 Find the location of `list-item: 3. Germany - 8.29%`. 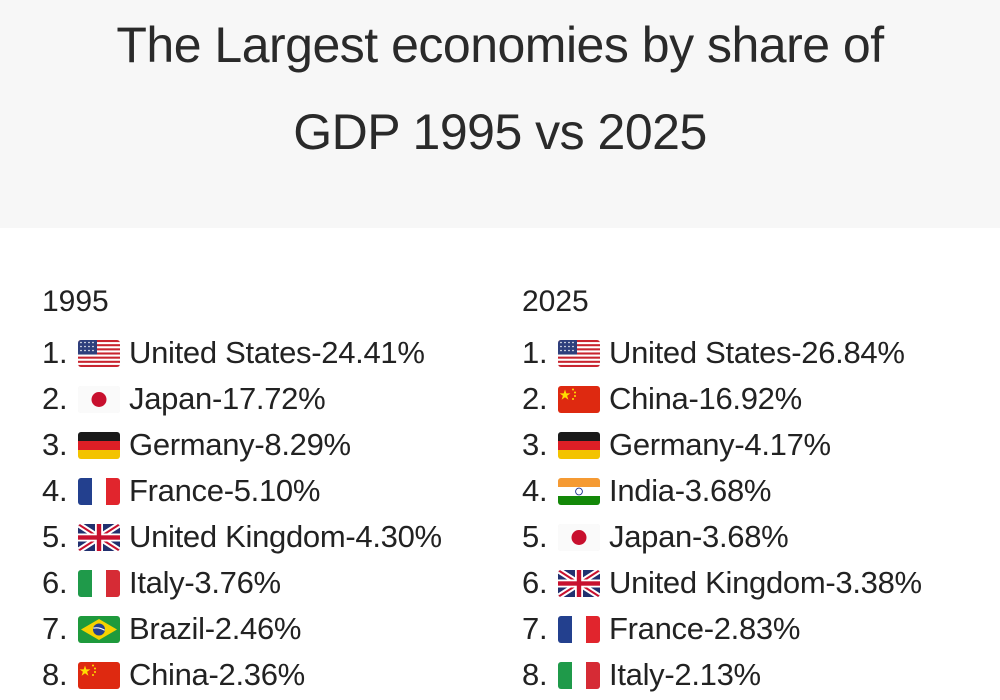

list-item: 3. Germany - 8.29% is located at coordinates (242, 445).